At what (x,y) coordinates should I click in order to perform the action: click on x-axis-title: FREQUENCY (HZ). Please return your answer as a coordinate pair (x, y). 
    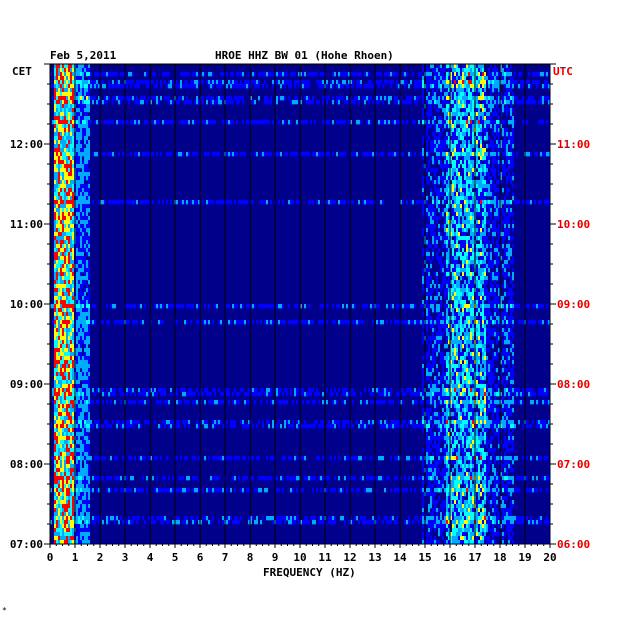
    Looking at the image, I should click on (309, 572).